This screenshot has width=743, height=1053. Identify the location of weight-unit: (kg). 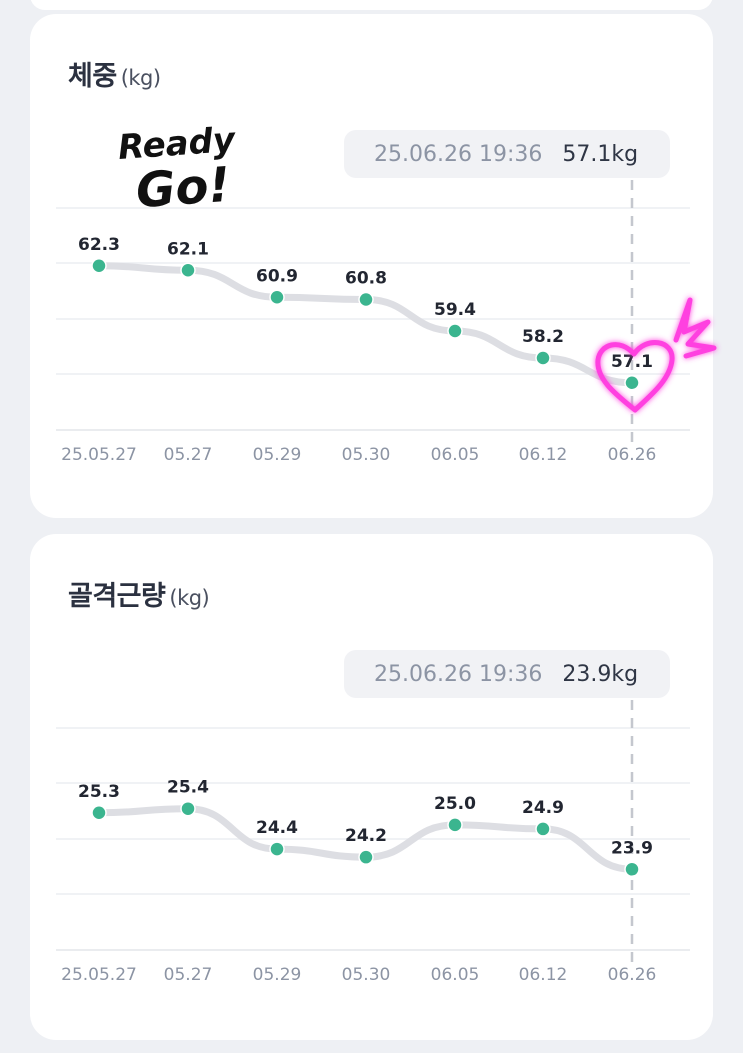
(140, 78).